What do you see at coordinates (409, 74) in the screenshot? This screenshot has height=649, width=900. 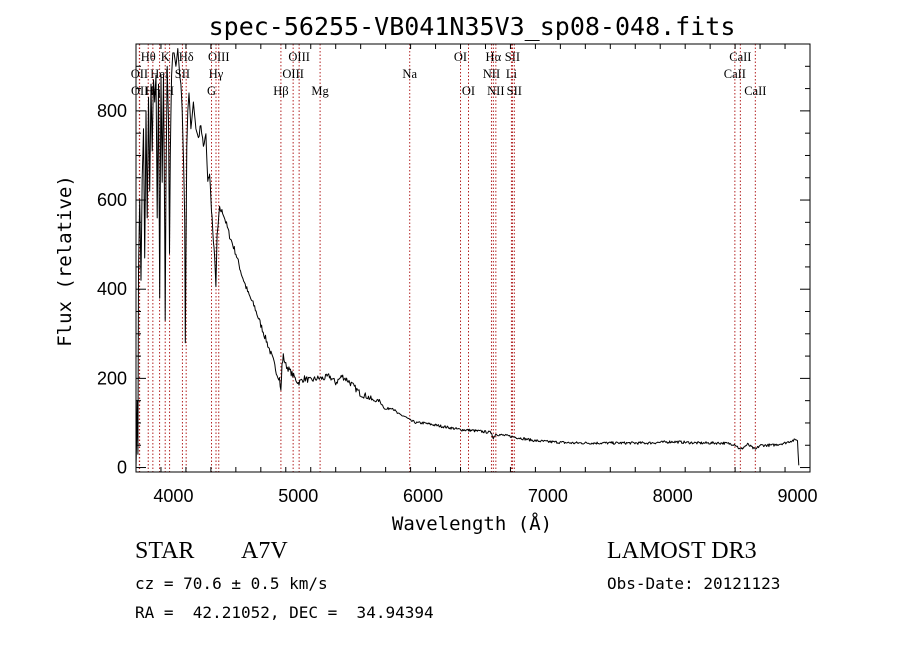 I see `line-label-16: Na` at bounding box center [409, 74].